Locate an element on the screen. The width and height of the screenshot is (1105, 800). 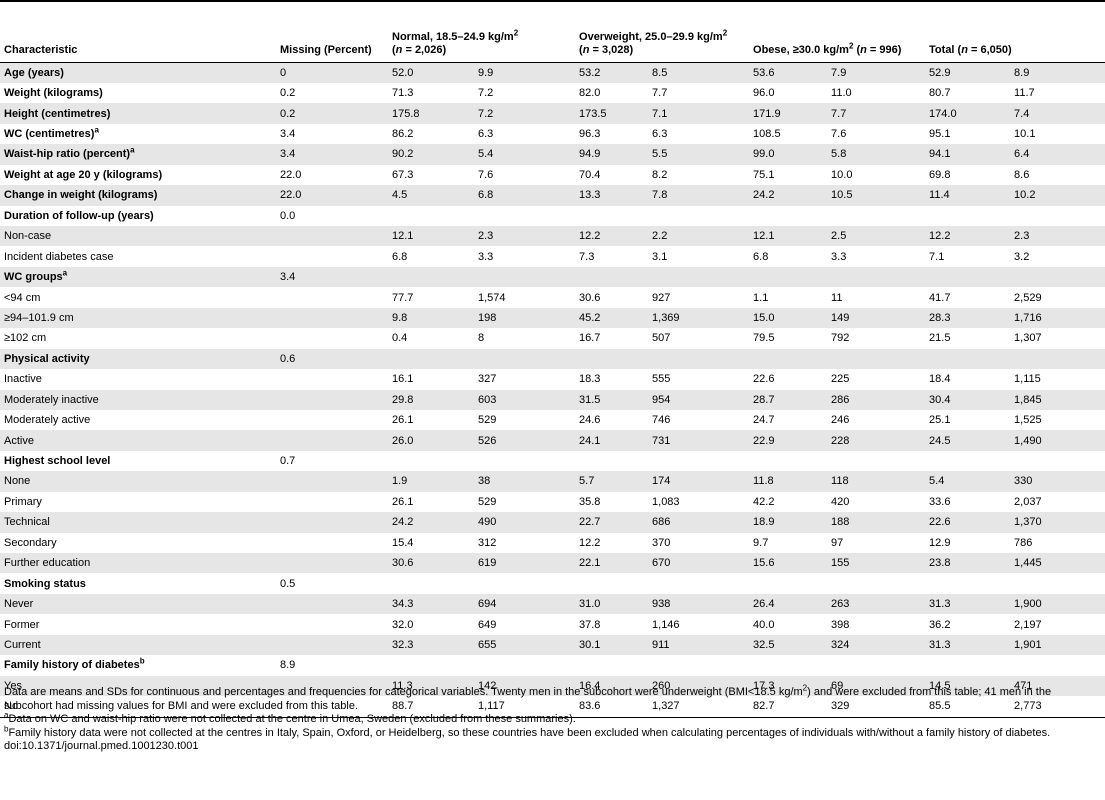
value-cell: 69 is located at coordinates (876, 686).